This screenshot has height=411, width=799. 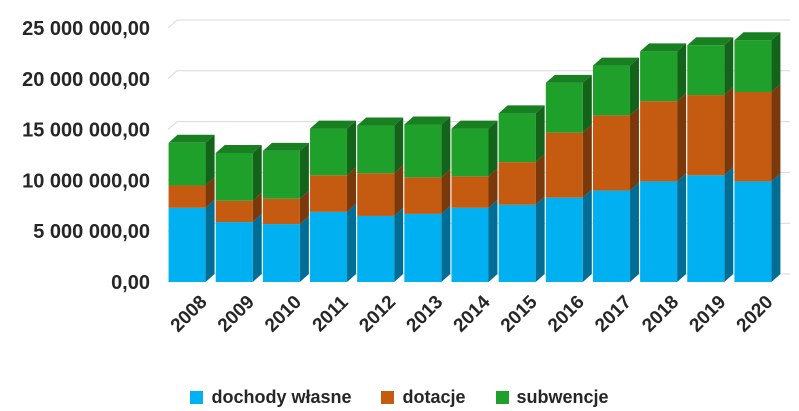 I want to click on bar-segment-dochody-własne-2020, so click(x=757, y=227).